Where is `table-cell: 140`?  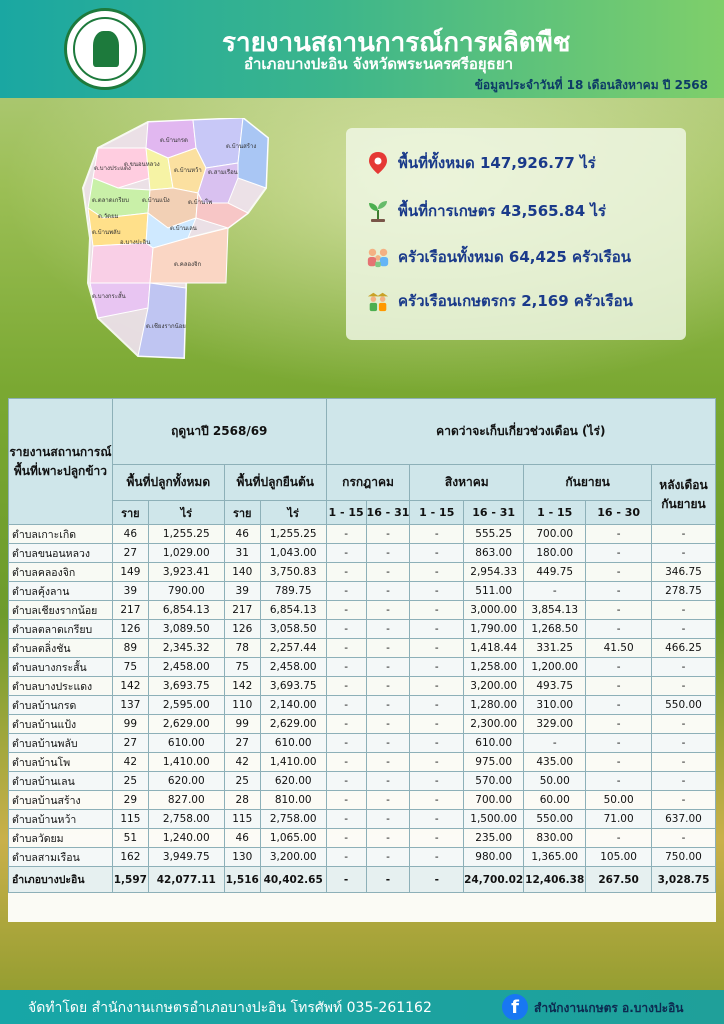 table-cell: 140 is located at coordinates (242, 572).